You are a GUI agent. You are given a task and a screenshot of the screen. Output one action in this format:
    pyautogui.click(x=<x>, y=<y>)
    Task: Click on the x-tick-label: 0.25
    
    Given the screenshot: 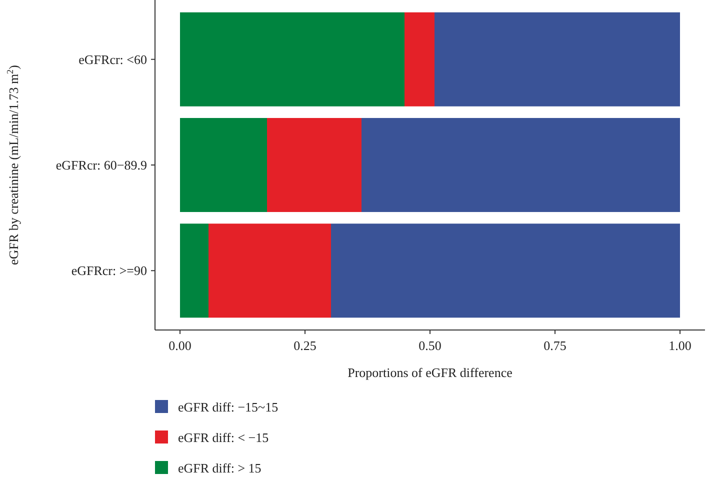 What is the action you would take?
    pyautogui.click(x=305, y=345)
    